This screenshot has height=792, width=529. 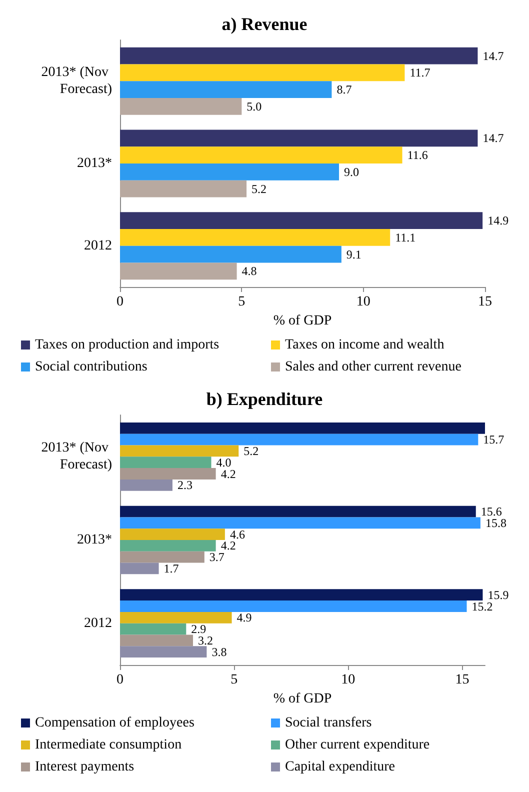 I want to click on legend-label: Compensation of employees, so click(x=114, y=723).